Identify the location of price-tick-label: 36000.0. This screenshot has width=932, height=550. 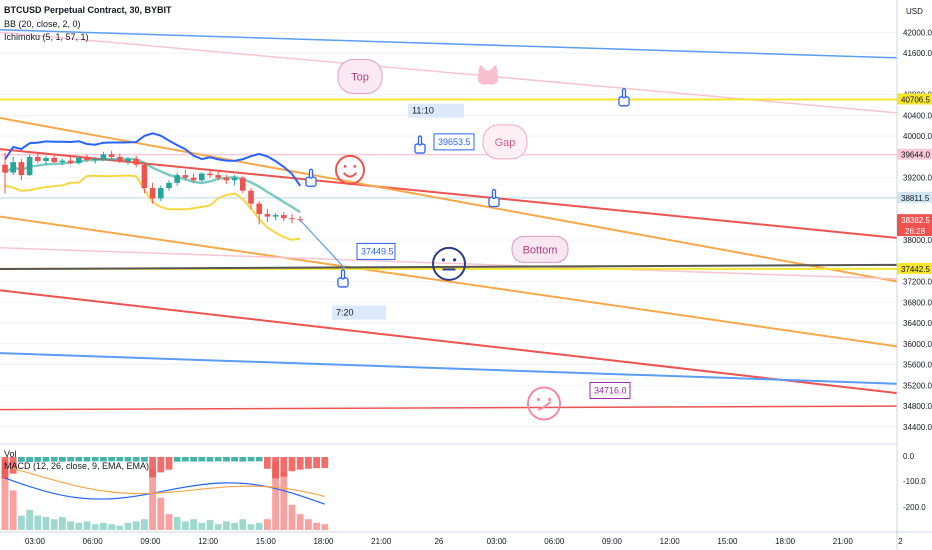
(917, 344).